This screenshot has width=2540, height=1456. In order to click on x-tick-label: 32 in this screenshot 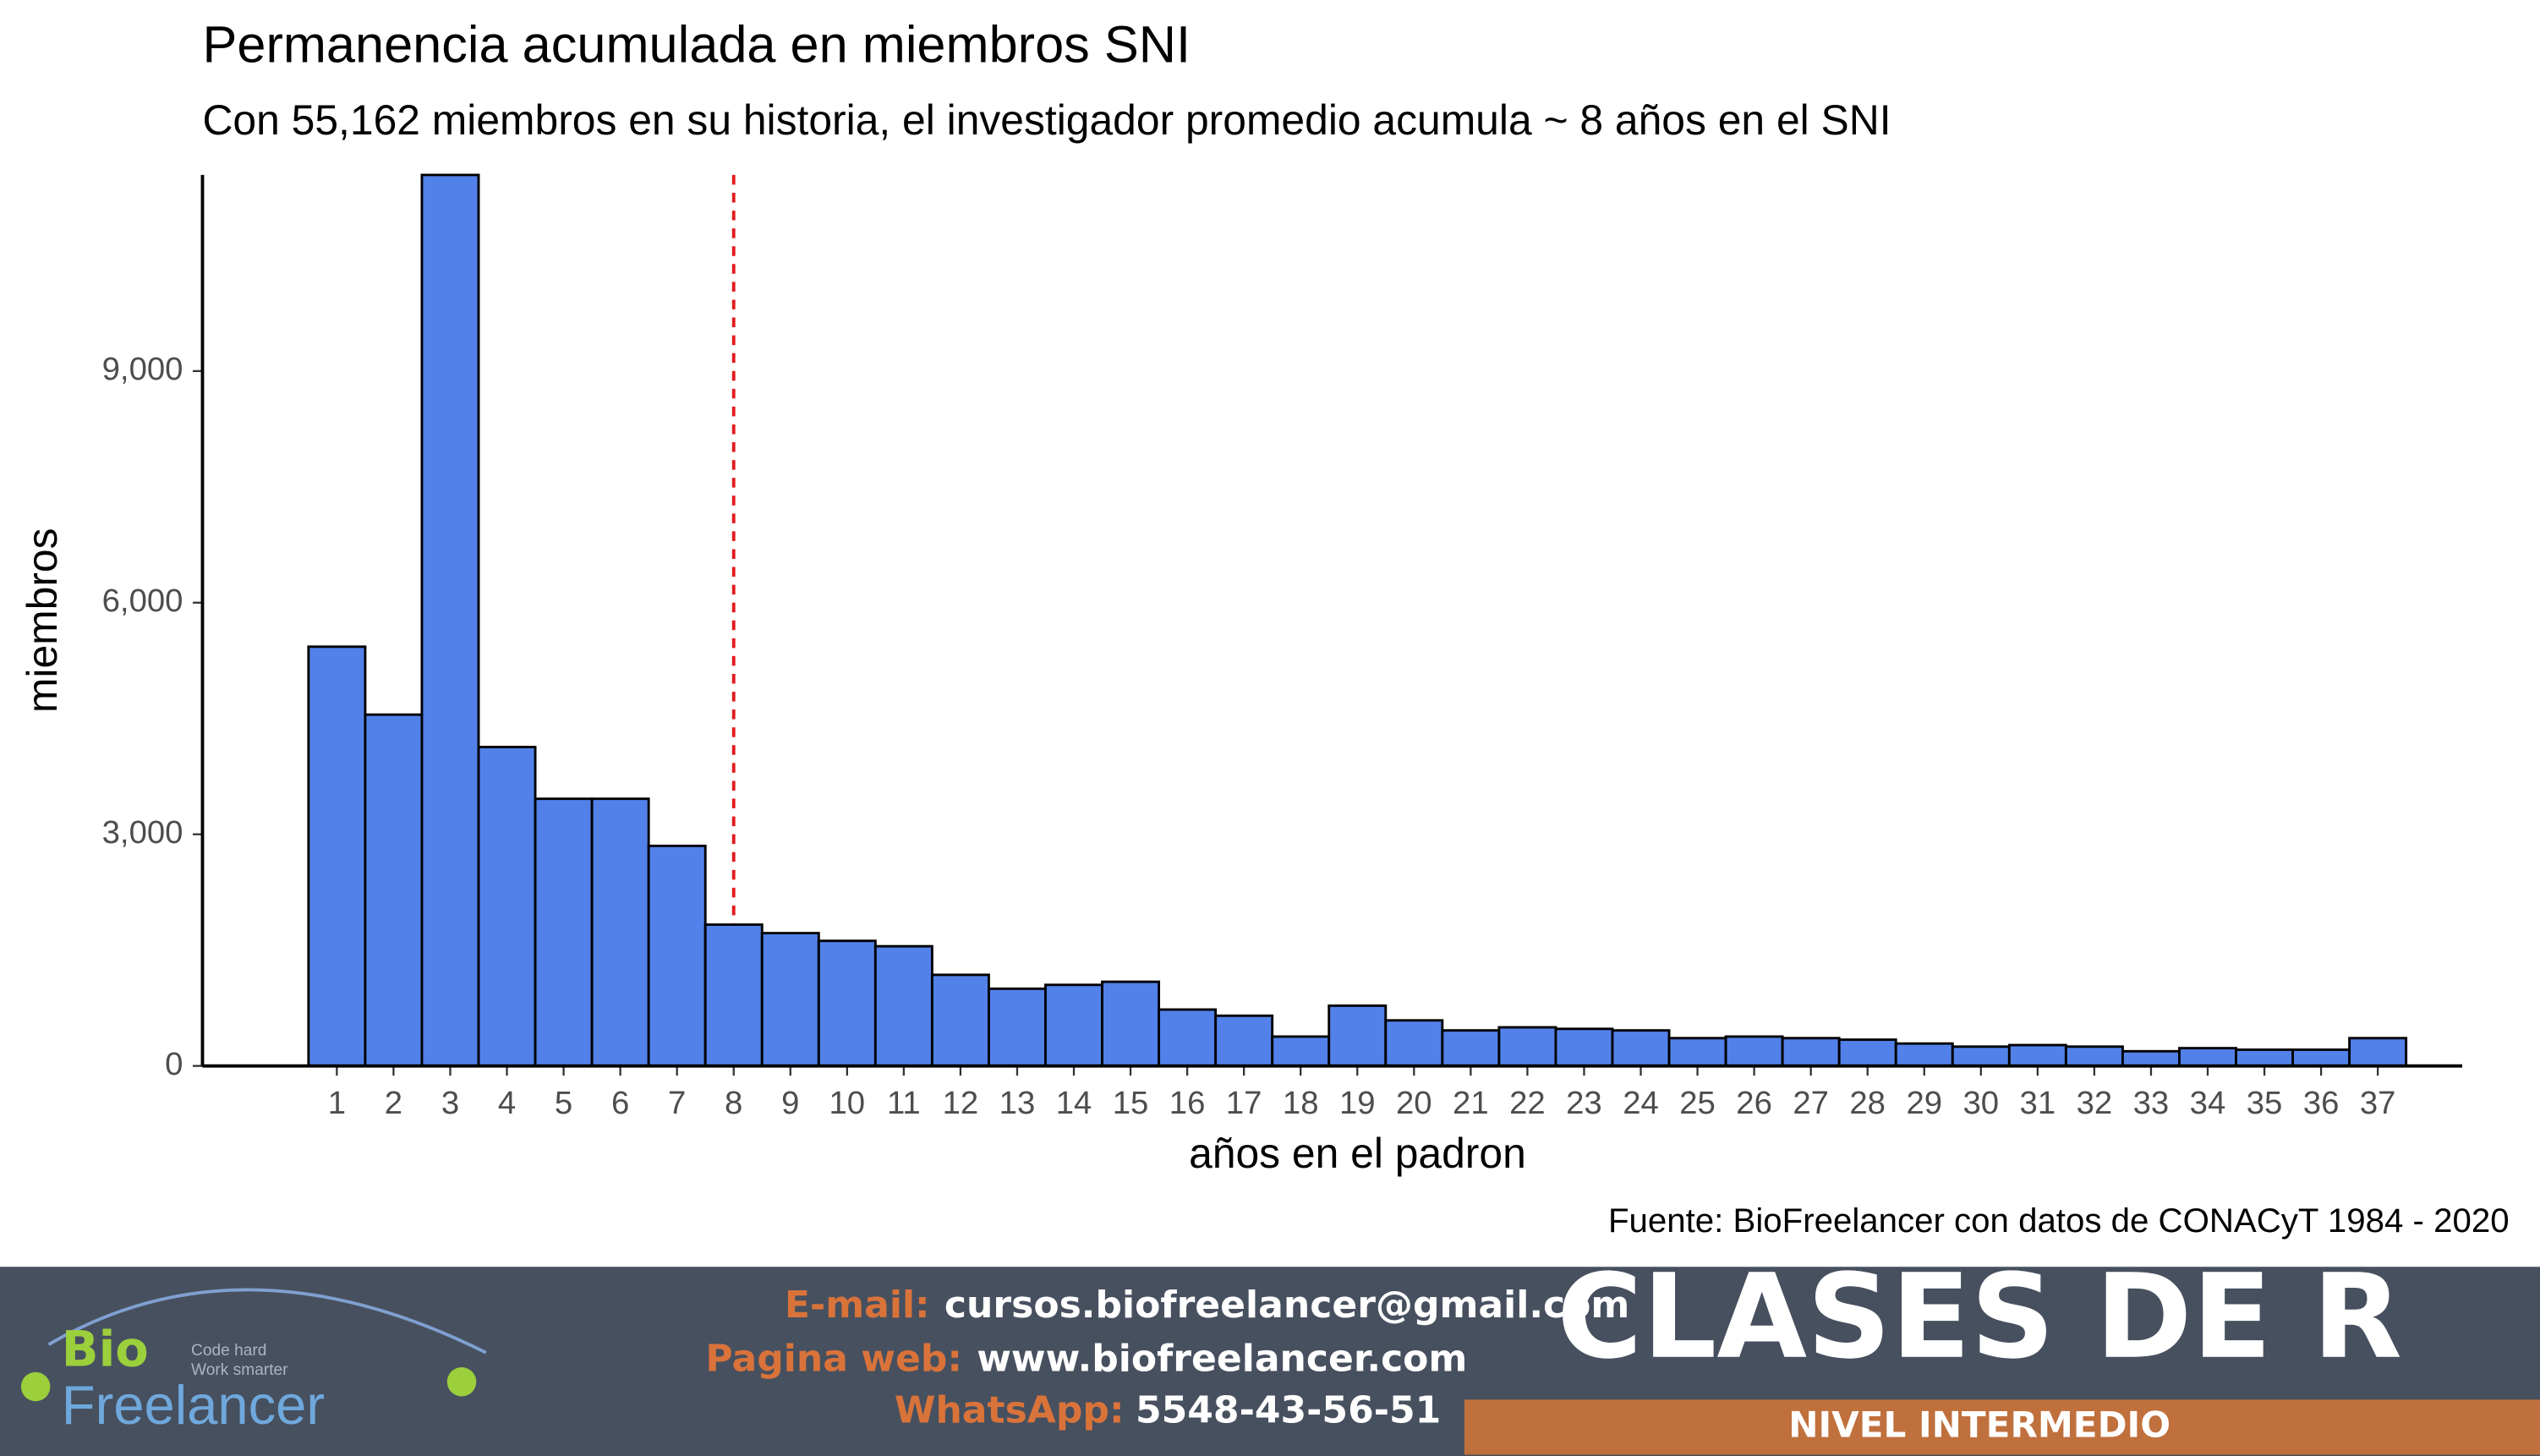, I will do `click(2095, 1103)`.